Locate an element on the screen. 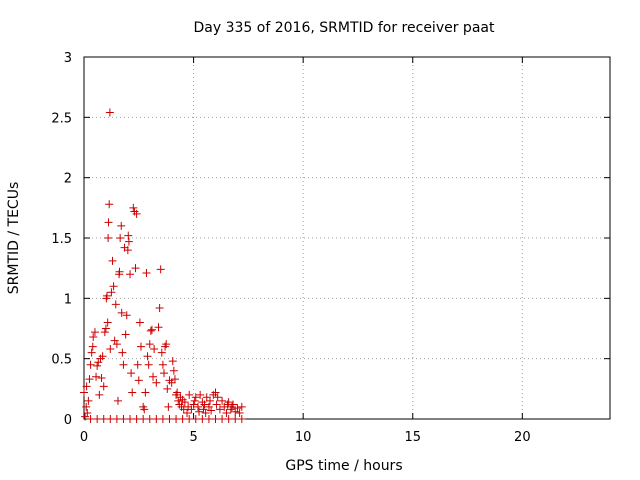 This screenshot has width=640, height=480. y-tick-label: 1.5 is located at coordinates (61, 239).